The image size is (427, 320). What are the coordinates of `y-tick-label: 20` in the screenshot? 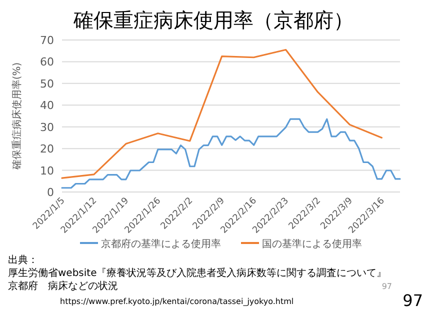 It's located at (47, 149).